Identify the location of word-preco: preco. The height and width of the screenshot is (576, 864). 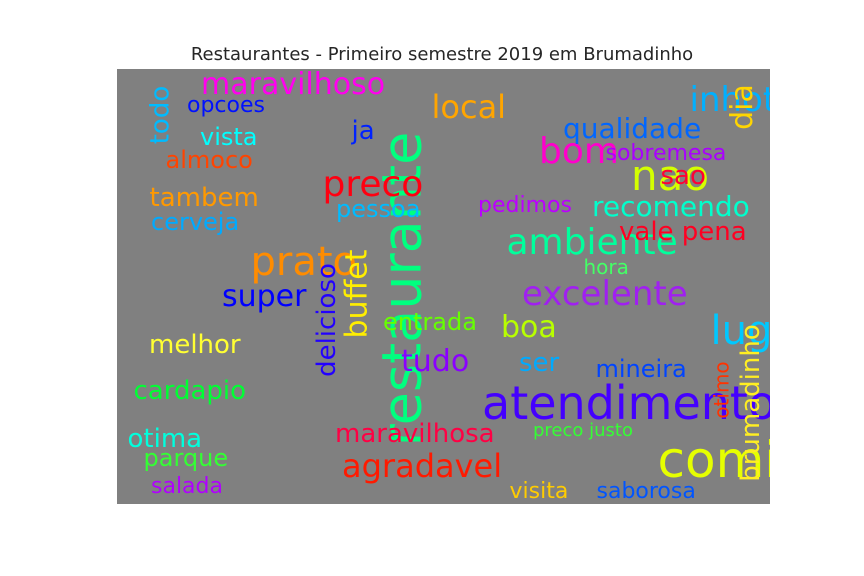
(373, 184).